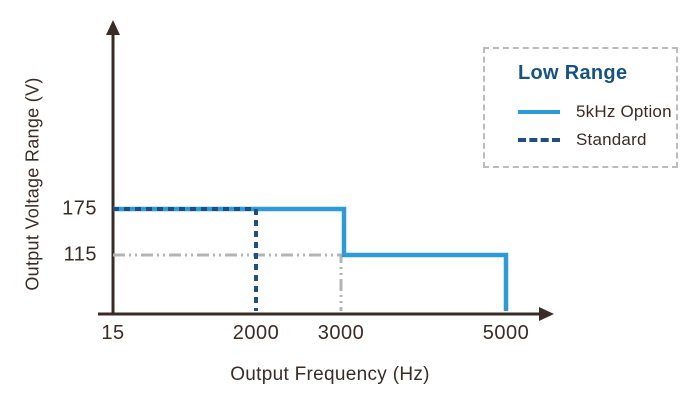 Image resolution: width=700 pixels, height=400 pixels. Describe the element at coordinates (32, 184) in the screenshot. I see `y-axis-title: Output Voltage Range (V)` at that location.